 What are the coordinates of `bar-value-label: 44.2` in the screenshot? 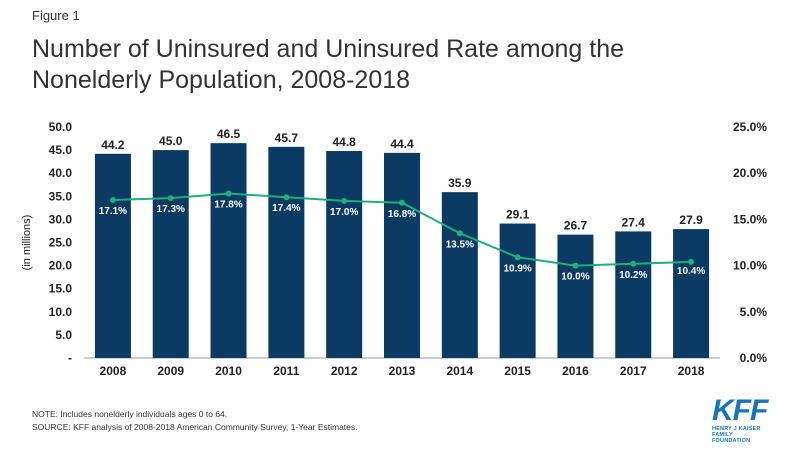 It's located at (113, 145).